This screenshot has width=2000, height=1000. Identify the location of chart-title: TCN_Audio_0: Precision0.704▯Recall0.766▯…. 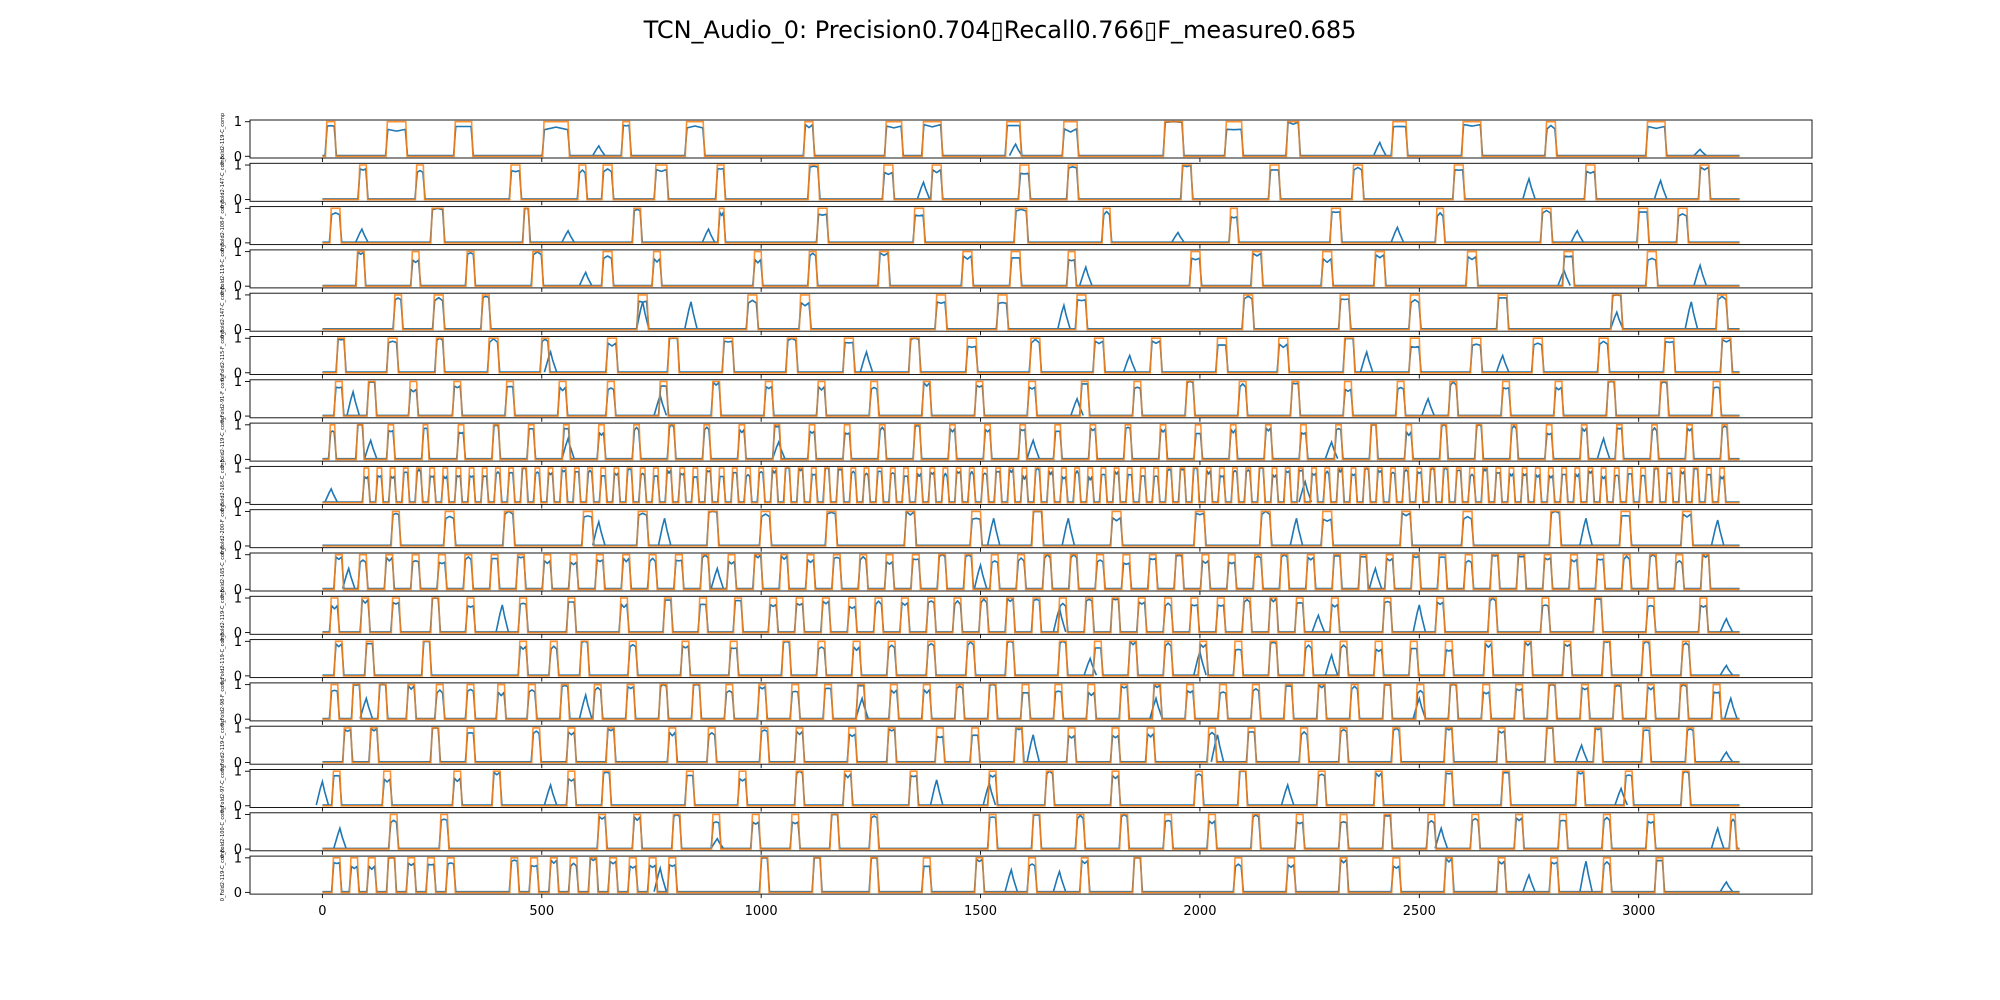
(1000, 30).